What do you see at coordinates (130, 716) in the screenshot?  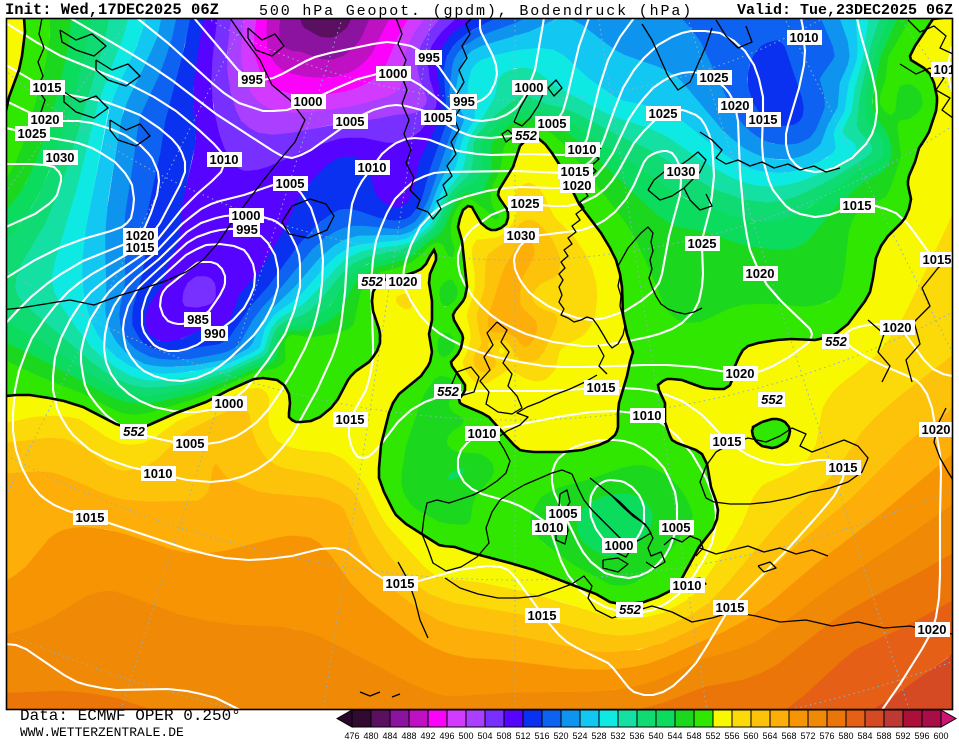 I see `svg-text: Data: ECMWF OPER 0.250°` at bounding box center [130, 716].